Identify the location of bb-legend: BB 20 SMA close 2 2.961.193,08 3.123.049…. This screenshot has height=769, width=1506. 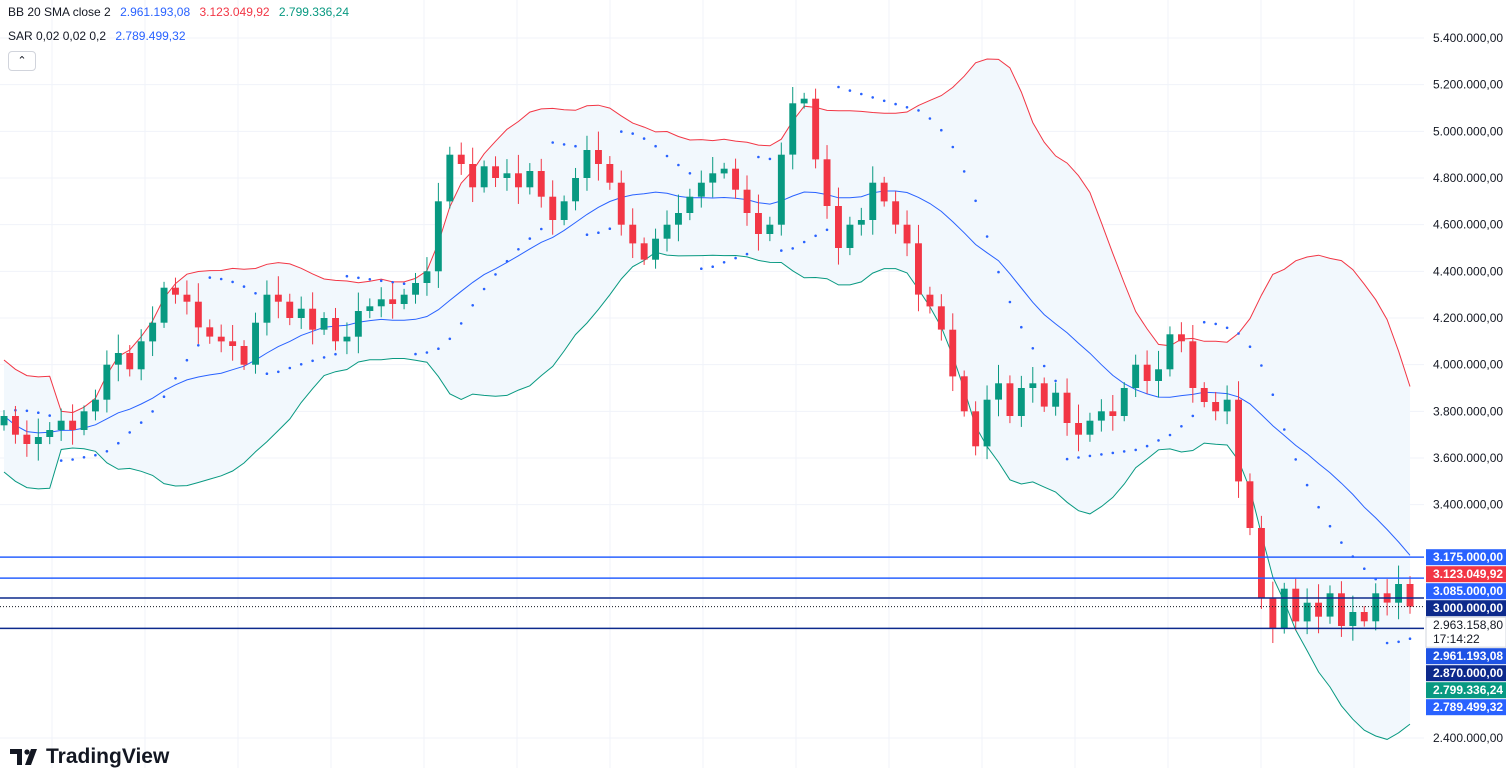
(181, 12).